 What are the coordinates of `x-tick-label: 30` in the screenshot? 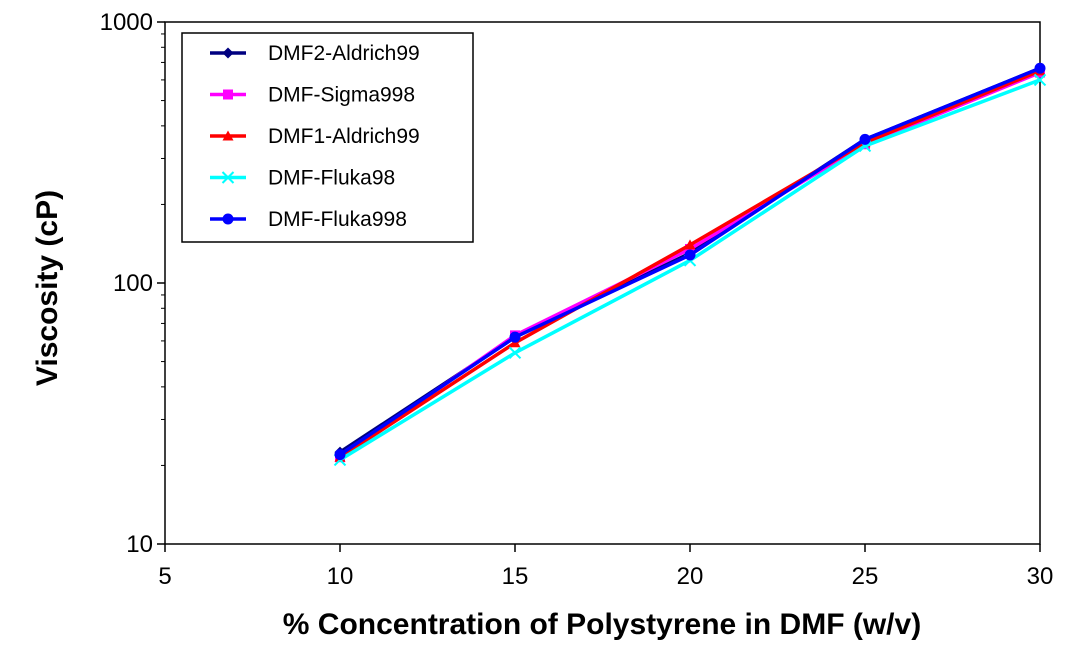 It's located at (1040, 576).